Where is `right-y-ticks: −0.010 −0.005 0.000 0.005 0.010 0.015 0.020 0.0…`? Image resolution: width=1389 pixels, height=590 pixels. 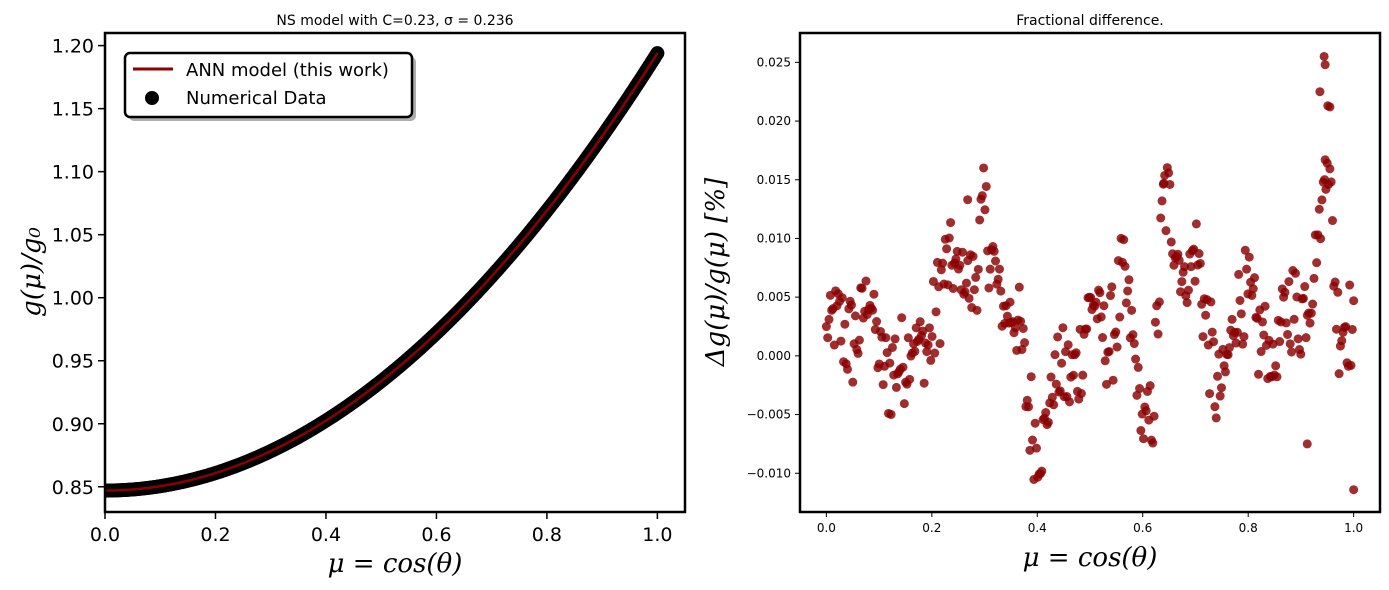 right-y-ticks: −0.010 −0.005 0.000 0.005 0.010 0.015 0.020 0.0… is located at coordinates (773, 267).